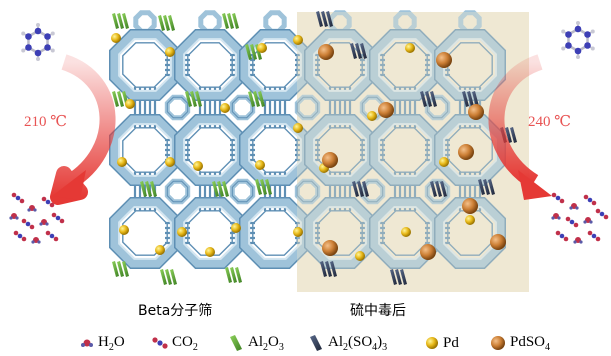 The image size is (611, 356). What do you see at coordinates (520, 343) in the screenshot?
I see `legend-item-pdso4: PdSO4` at bounding box center [520, 343].